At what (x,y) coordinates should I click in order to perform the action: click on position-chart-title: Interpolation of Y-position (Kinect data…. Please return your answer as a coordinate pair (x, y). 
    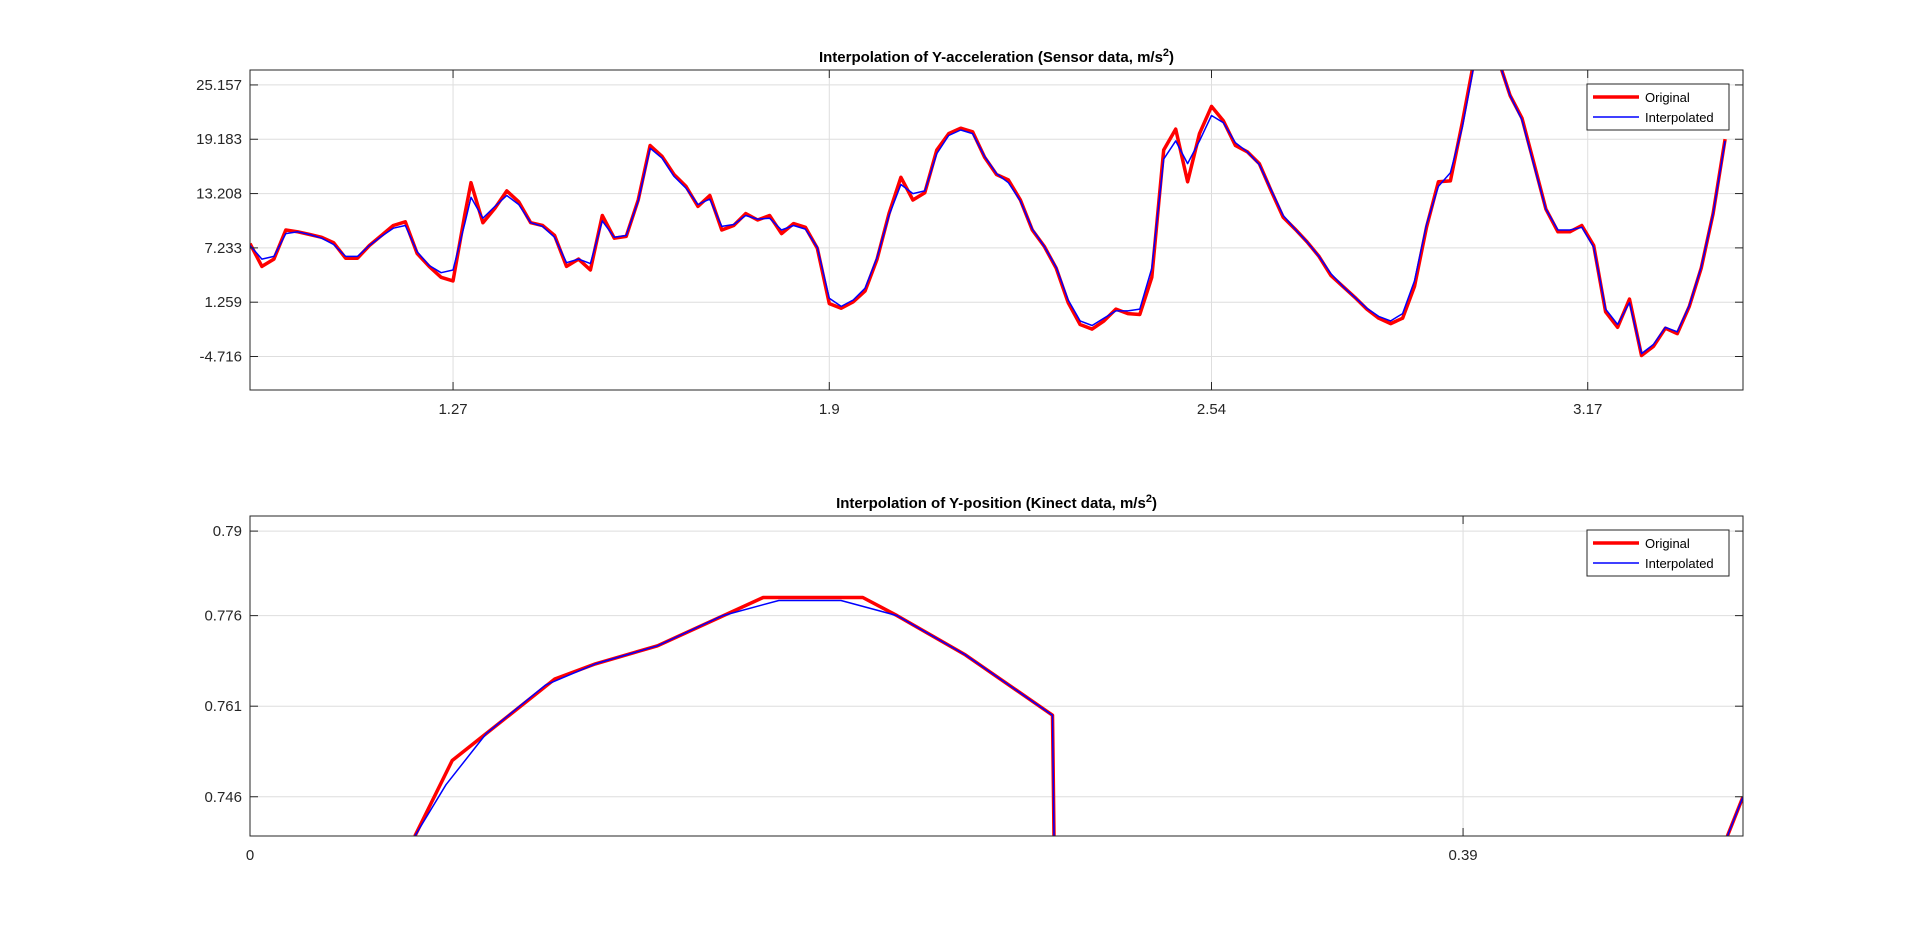
    Looking at the image, I should click on (996, 502).